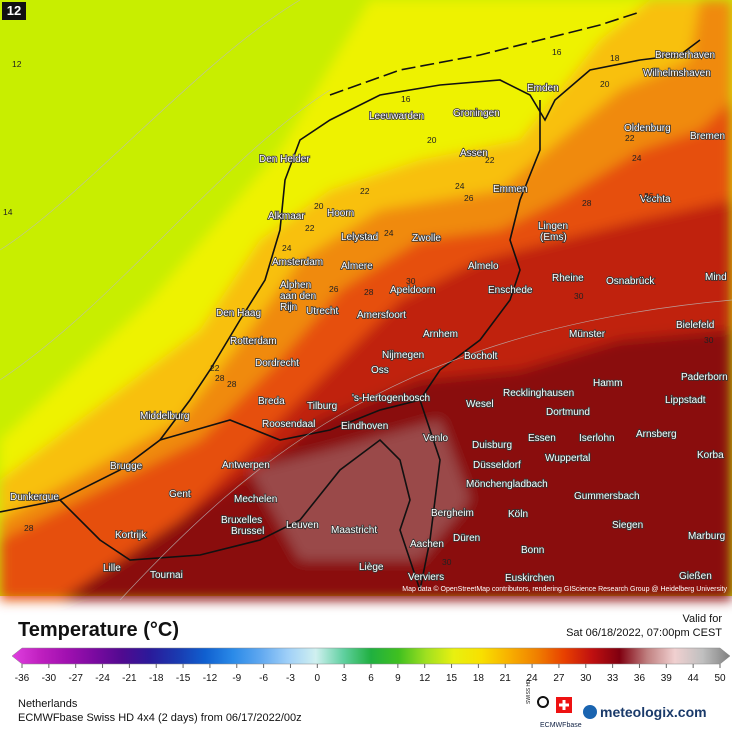  What do you see at coordinates (22, 678) in the screenshot?
I see `colorbar-label: -36` at bounding box center [22, 678].